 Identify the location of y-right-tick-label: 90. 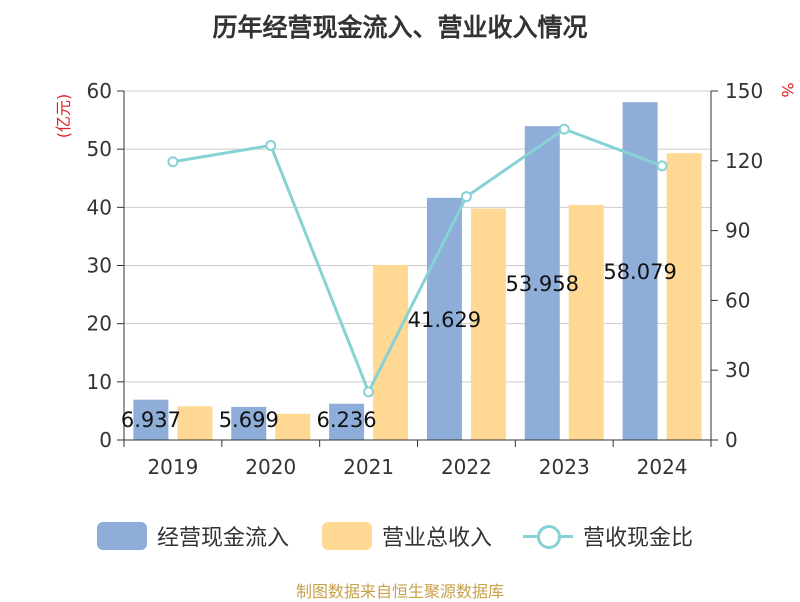
(737, 231).